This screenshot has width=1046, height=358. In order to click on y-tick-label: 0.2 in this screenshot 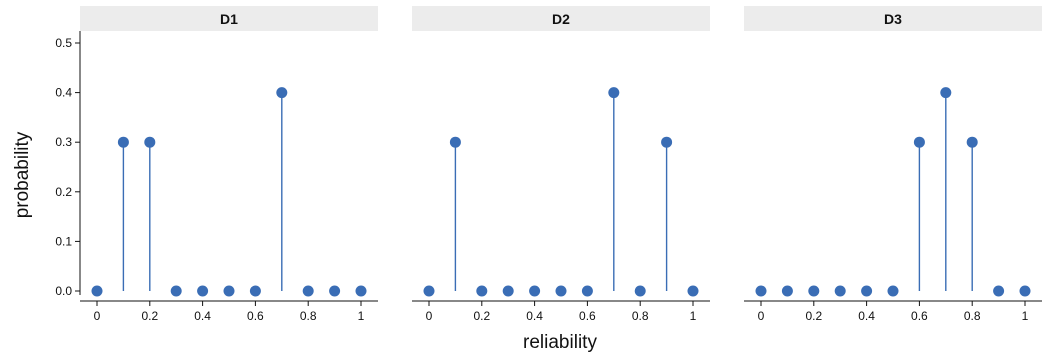, I will do `click(63, 192)`.